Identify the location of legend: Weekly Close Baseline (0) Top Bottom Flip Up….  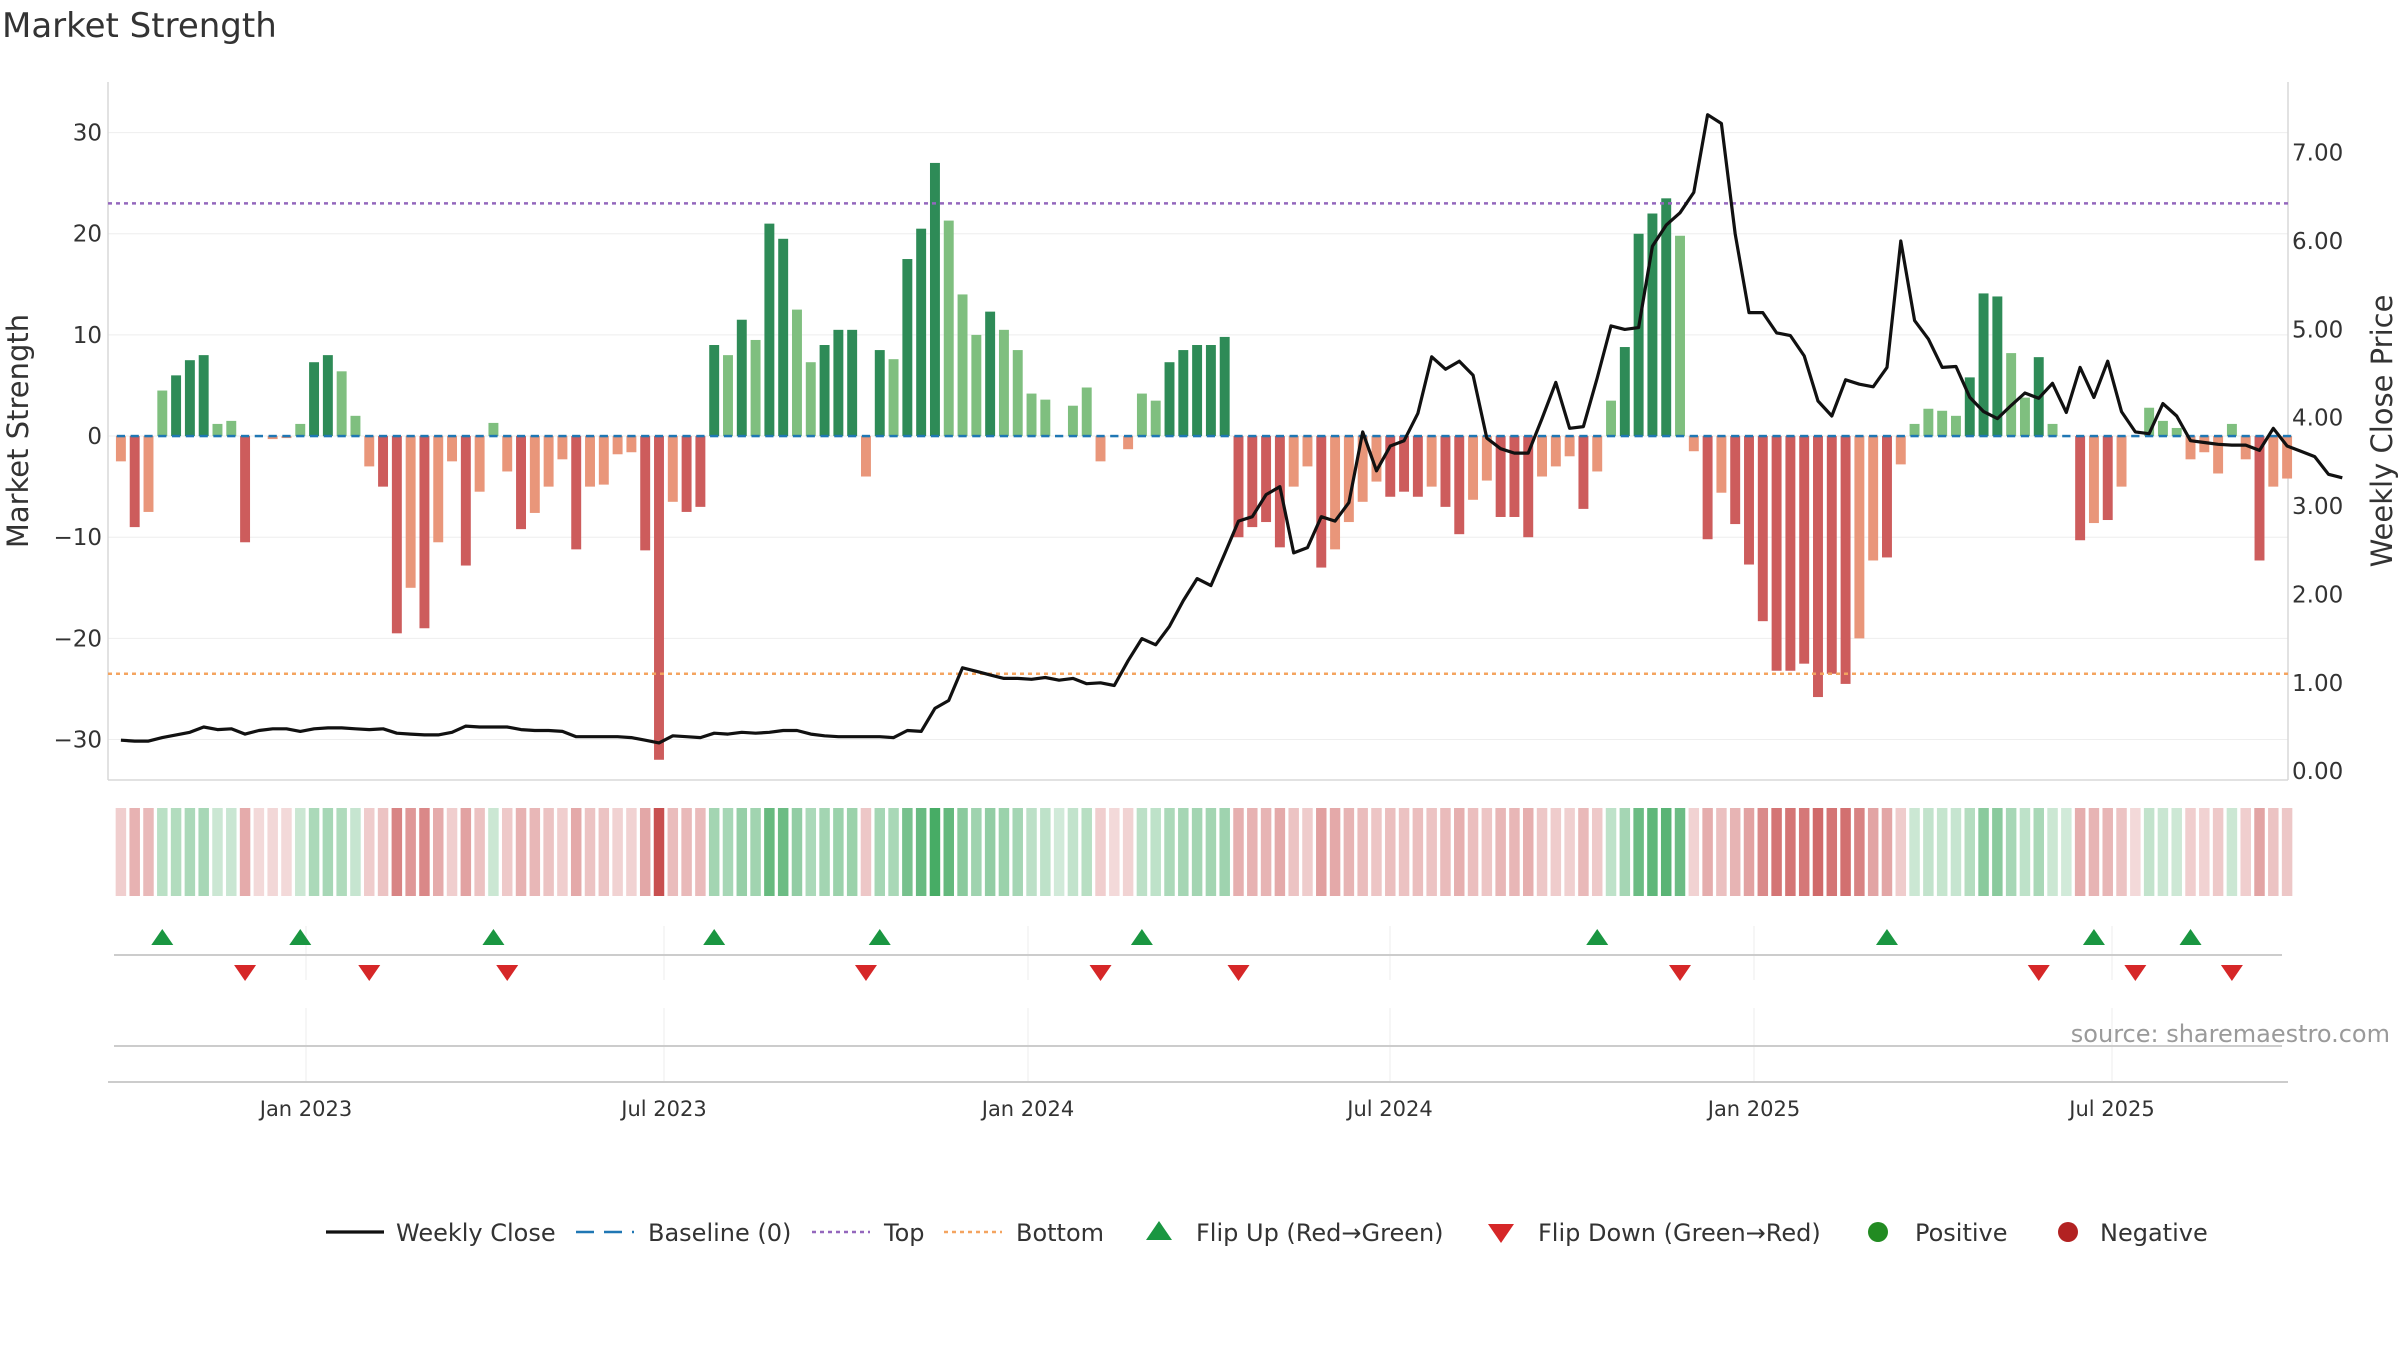
(1267, 1233).